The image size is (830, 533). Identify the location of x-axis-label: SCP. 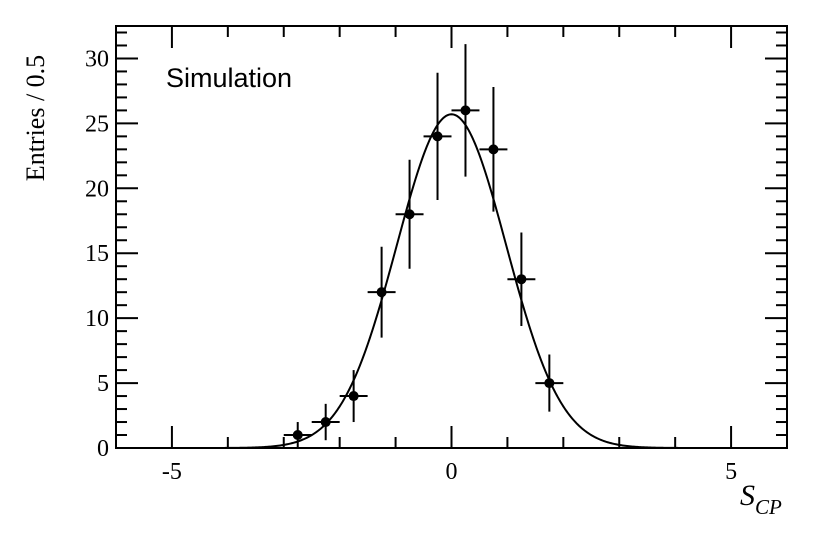
(761, 499).